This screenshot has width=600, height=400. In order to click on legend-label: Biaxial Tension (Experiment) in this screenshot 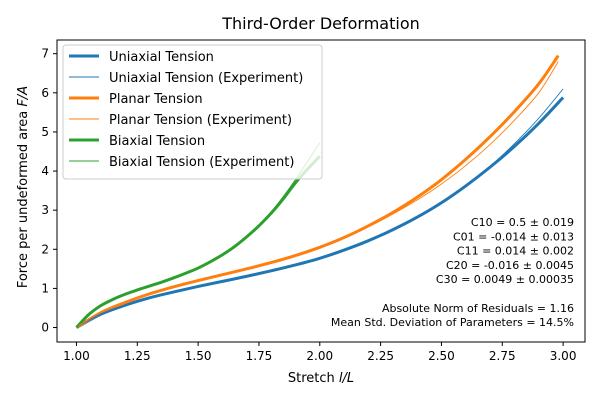, I will do `click(201, 162)`.